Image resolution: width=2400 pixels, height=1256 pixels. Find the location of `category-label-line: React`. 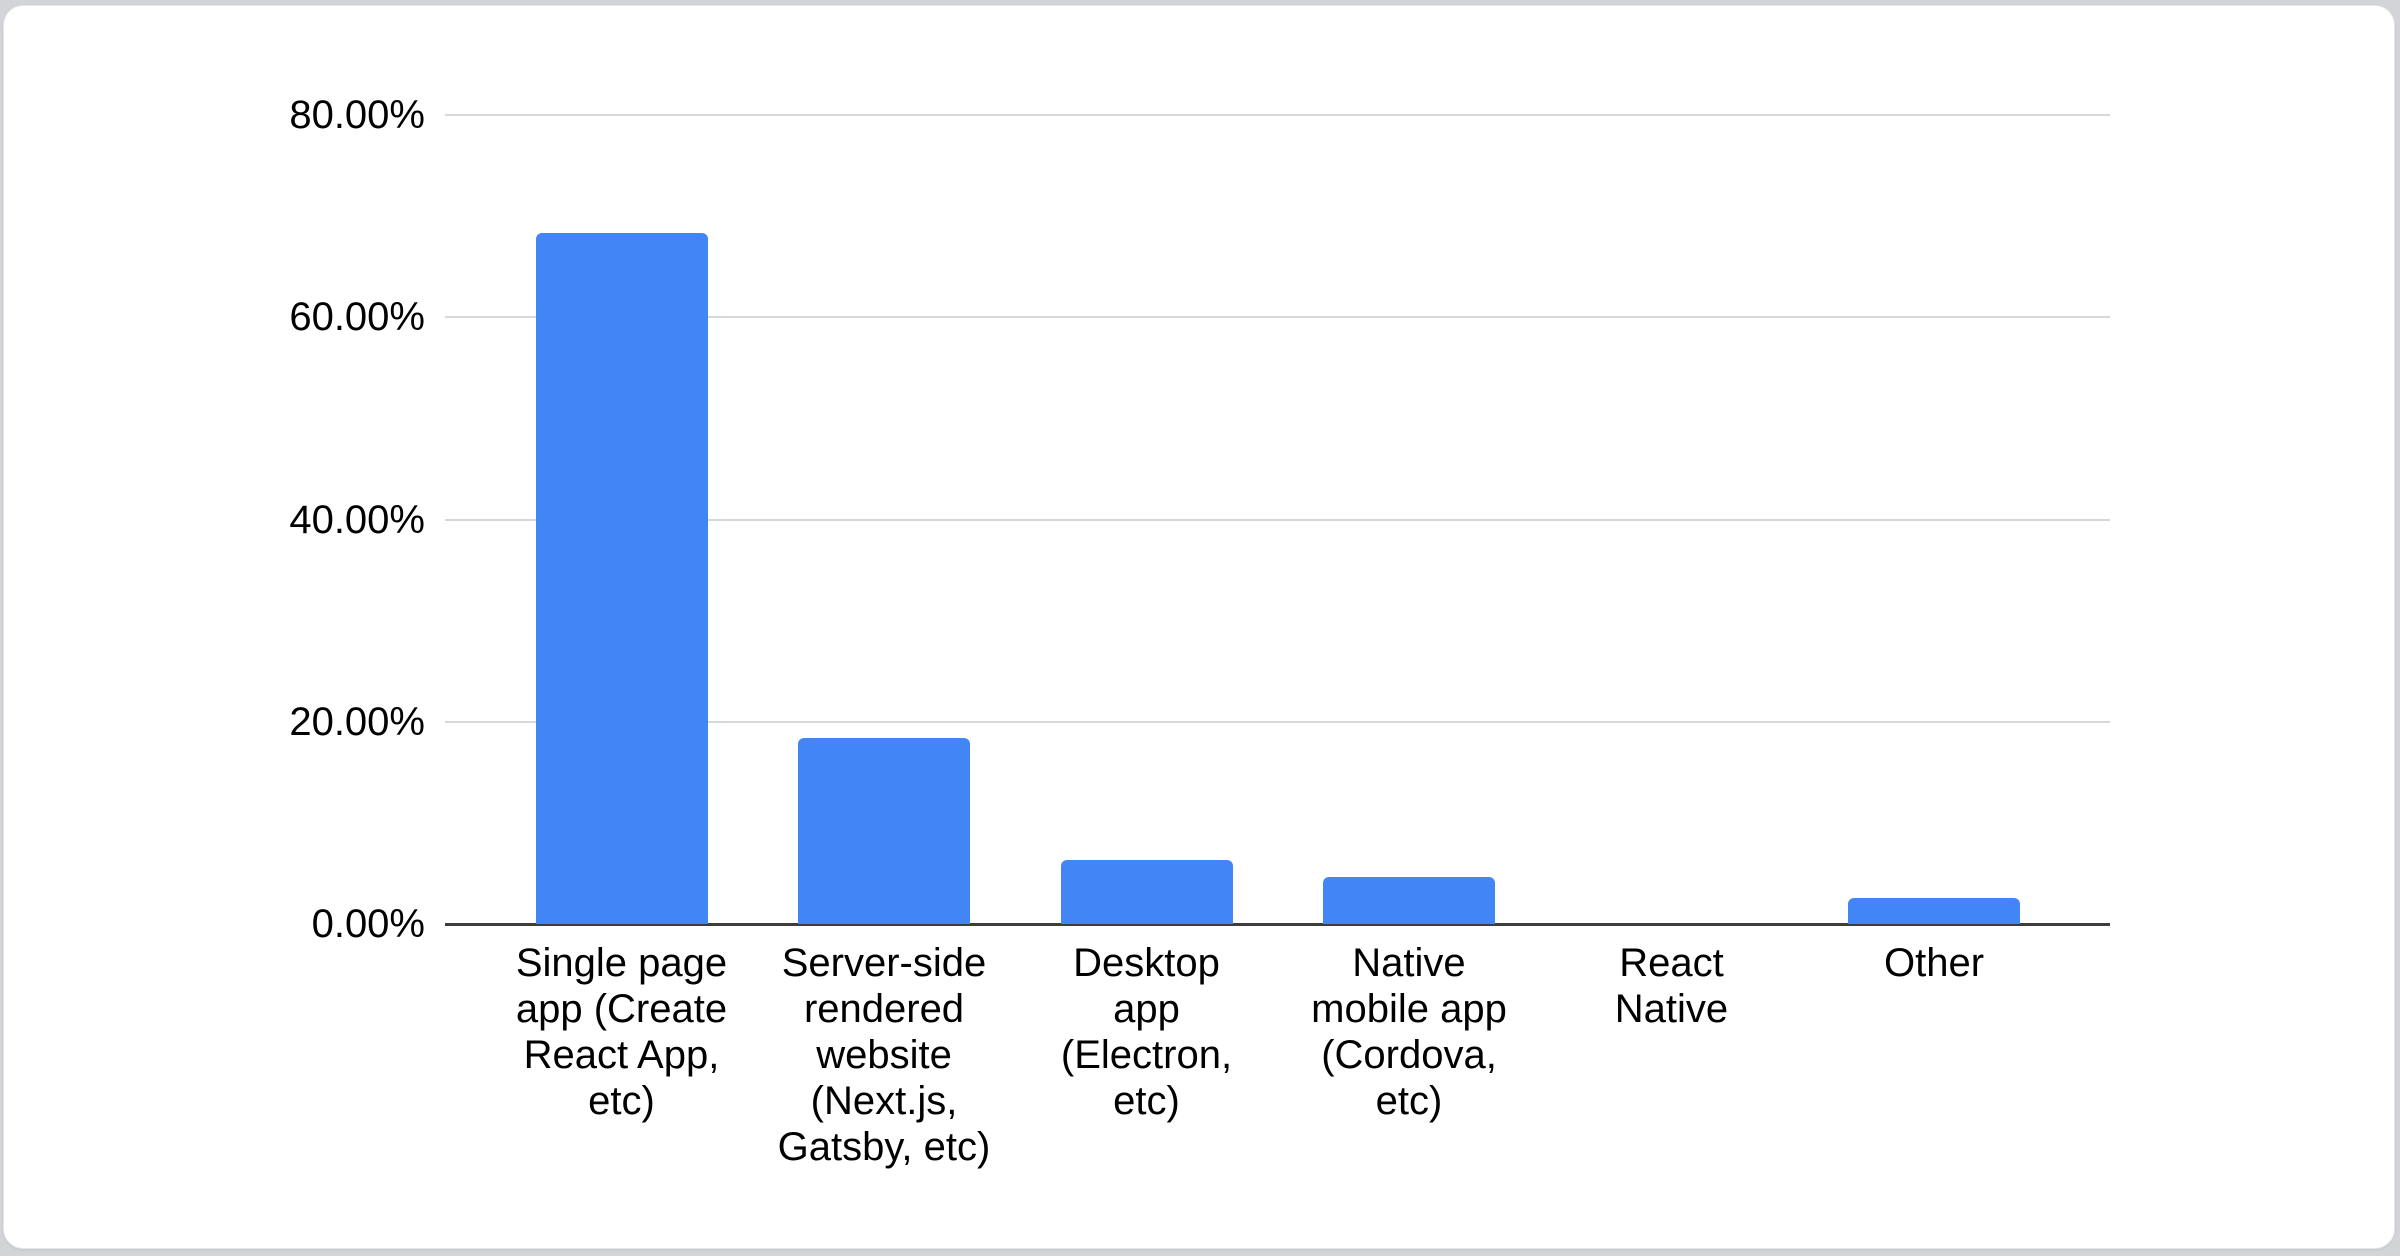

category-label-line: React is located at coordinates (1671, 963).